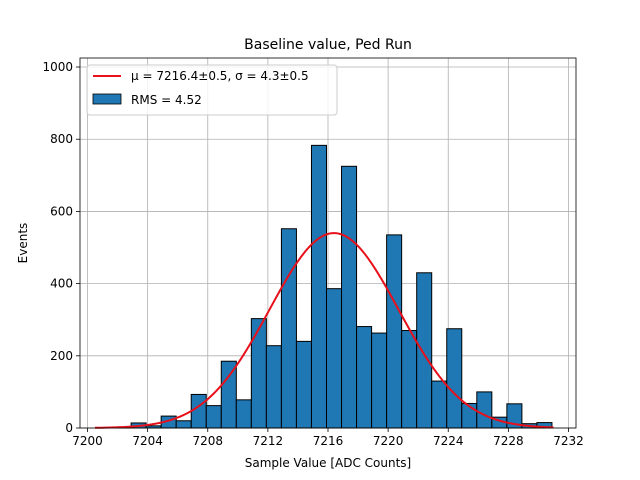  I want to click on x-tick-label: 7228, so click(508, 441).